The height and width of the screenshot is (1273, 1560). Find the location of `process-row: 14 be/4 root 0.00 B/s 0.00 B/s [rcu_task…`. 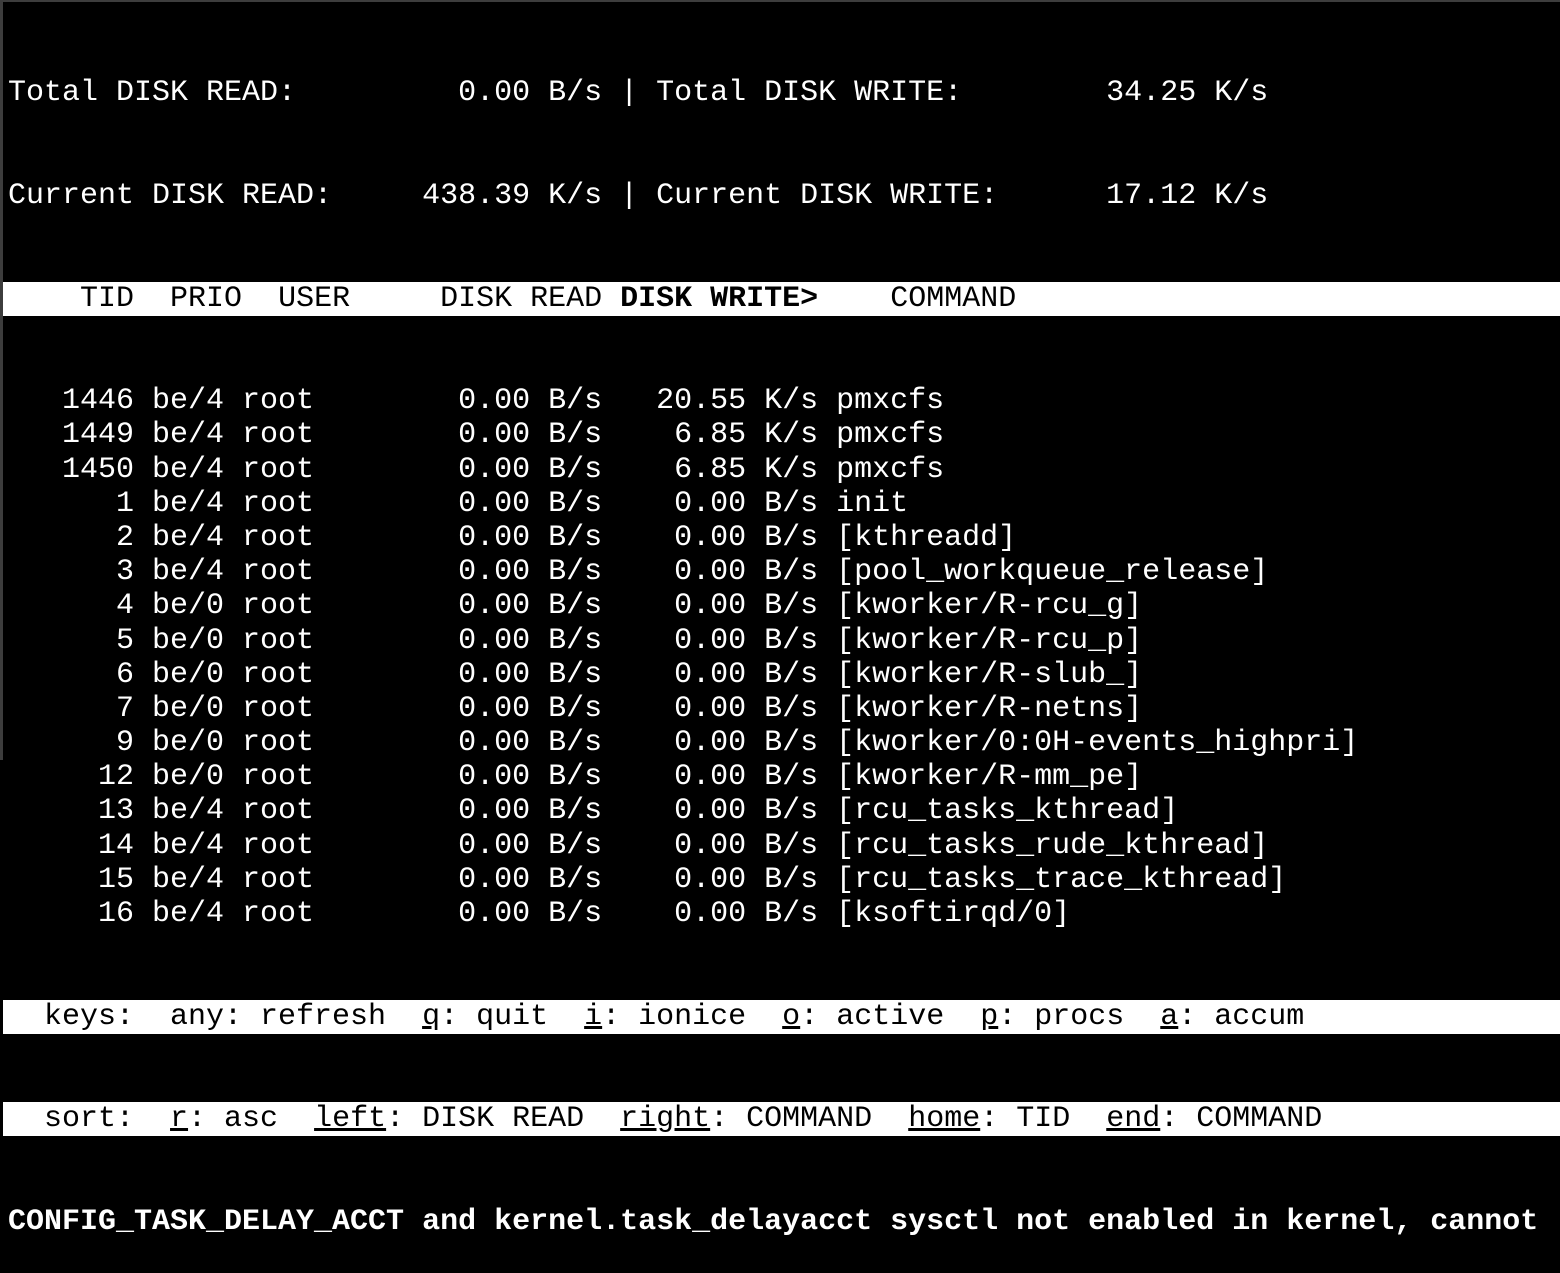

process-row: 14 be/4 root 0.00 B/s 0.00 B/s [rcu_task… is located at coordinates (638, 845).